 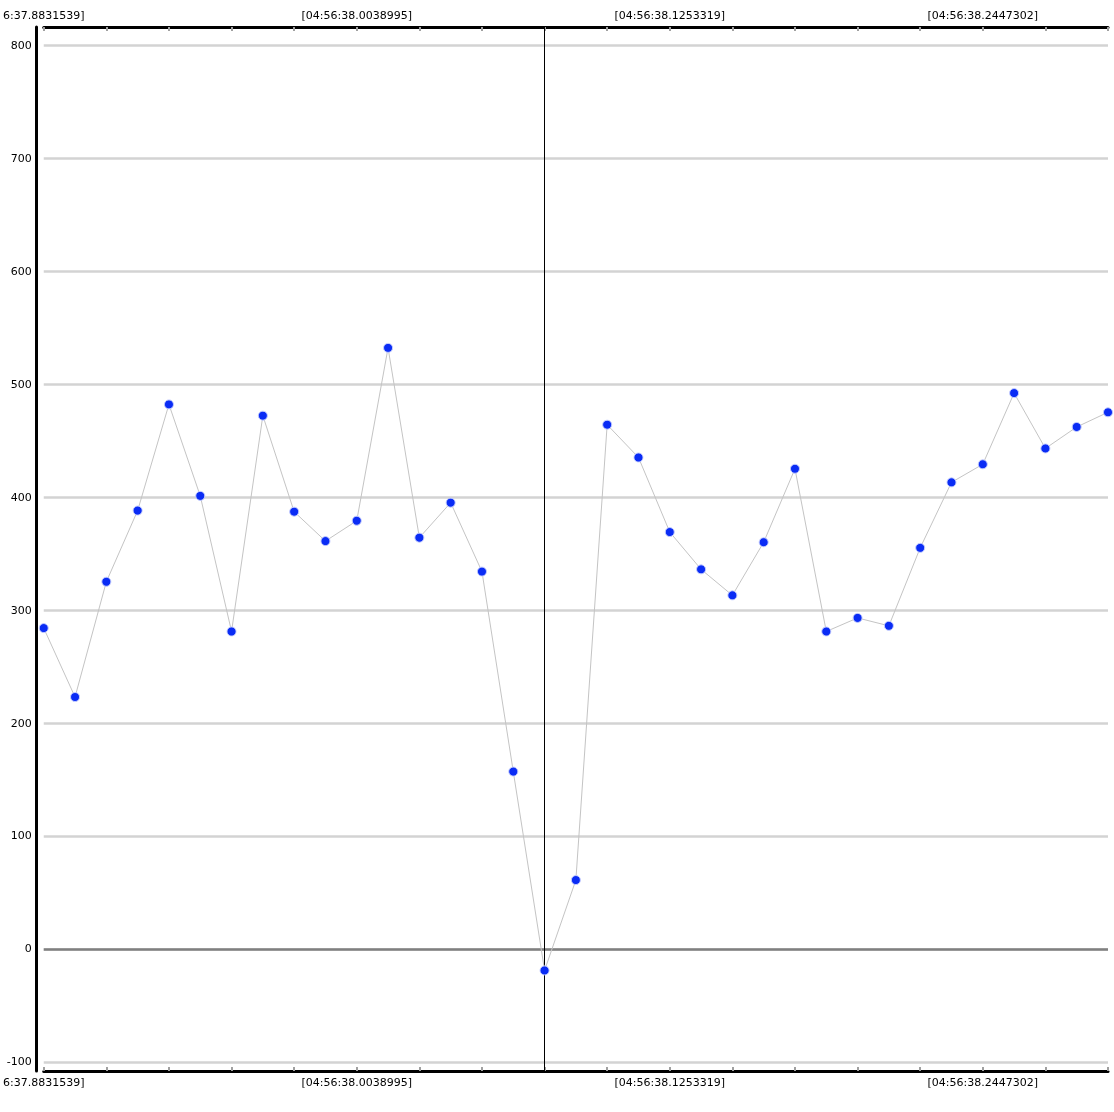 What do you see at coordinates (21, 45) in the screenshot?
I see `y-tick-label: 800` at bounding box center [21, 45].